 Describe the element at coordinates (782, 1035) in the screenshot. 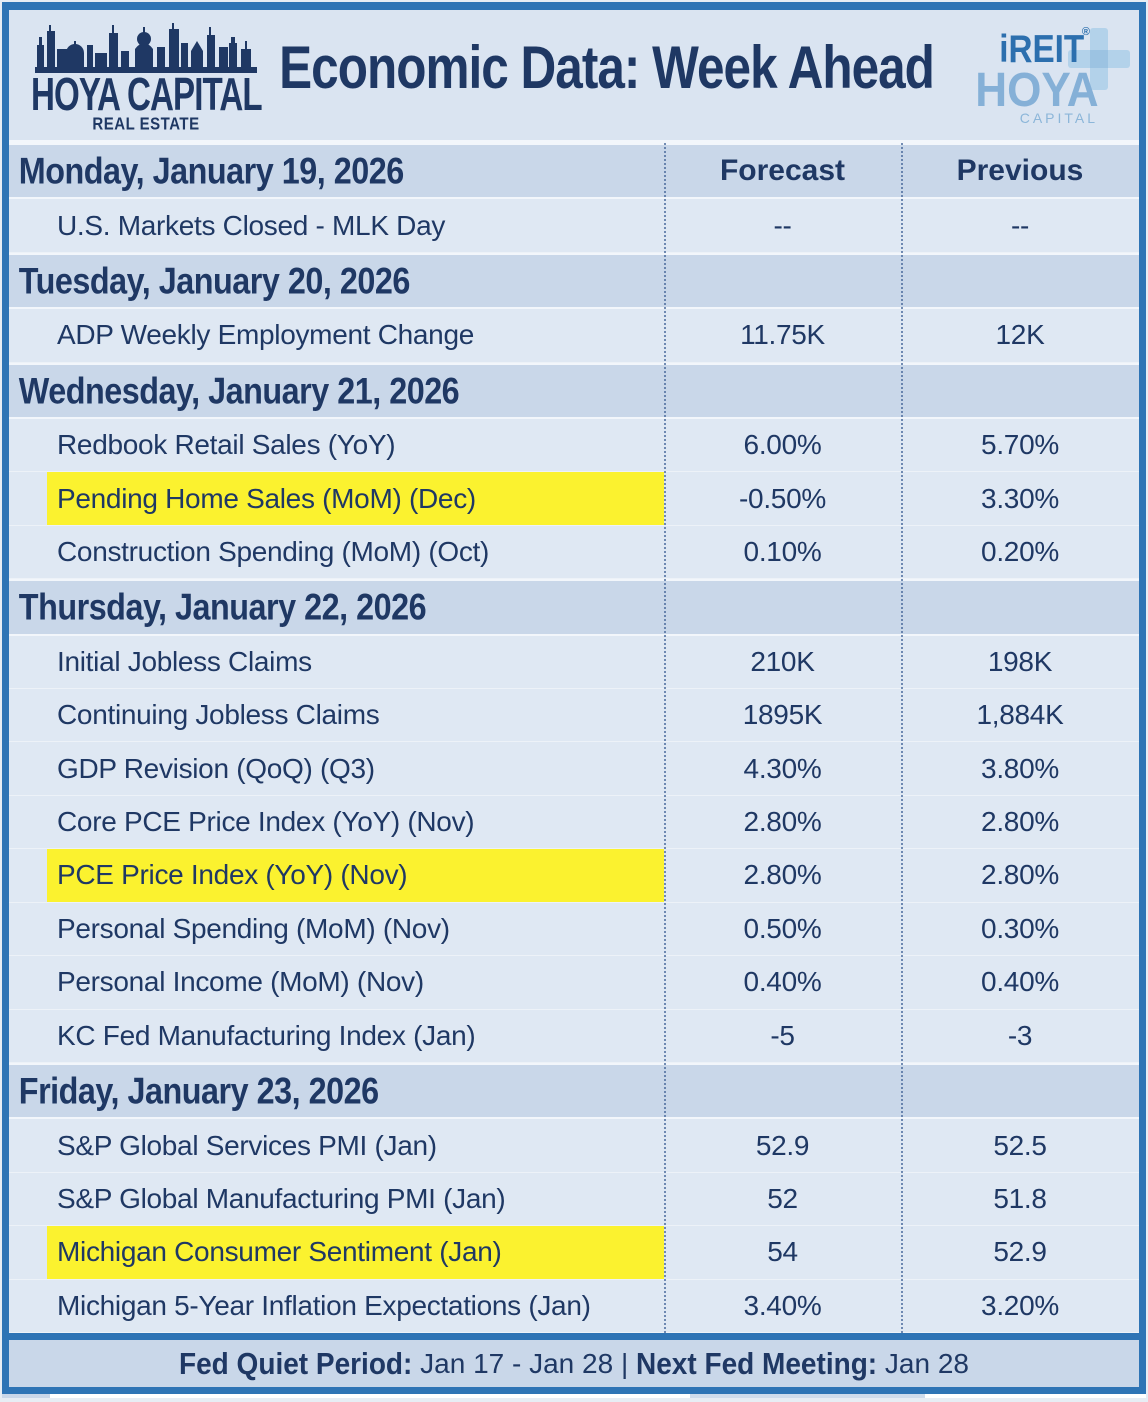

I see `forecast-value: -5` at that location.